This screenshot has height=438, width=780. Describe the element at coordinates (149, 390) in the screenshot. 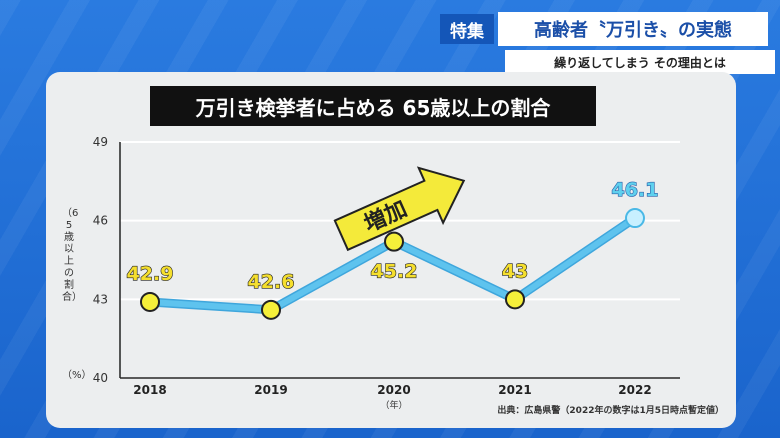

I see `x-tick-label: 2018` at that location.